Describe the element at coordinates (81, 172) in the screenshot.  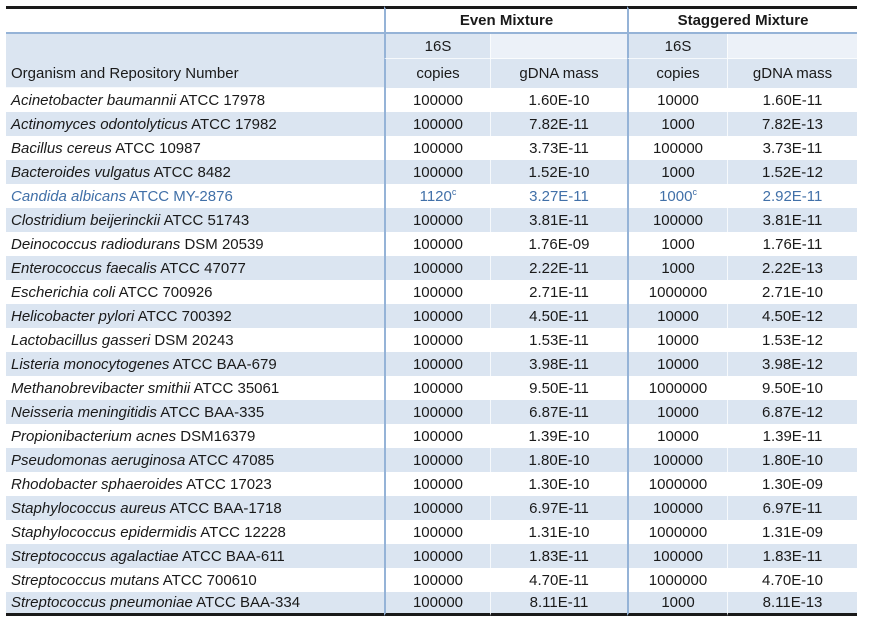
I see `organism-name: Bacteroides vulgatus` at that location.